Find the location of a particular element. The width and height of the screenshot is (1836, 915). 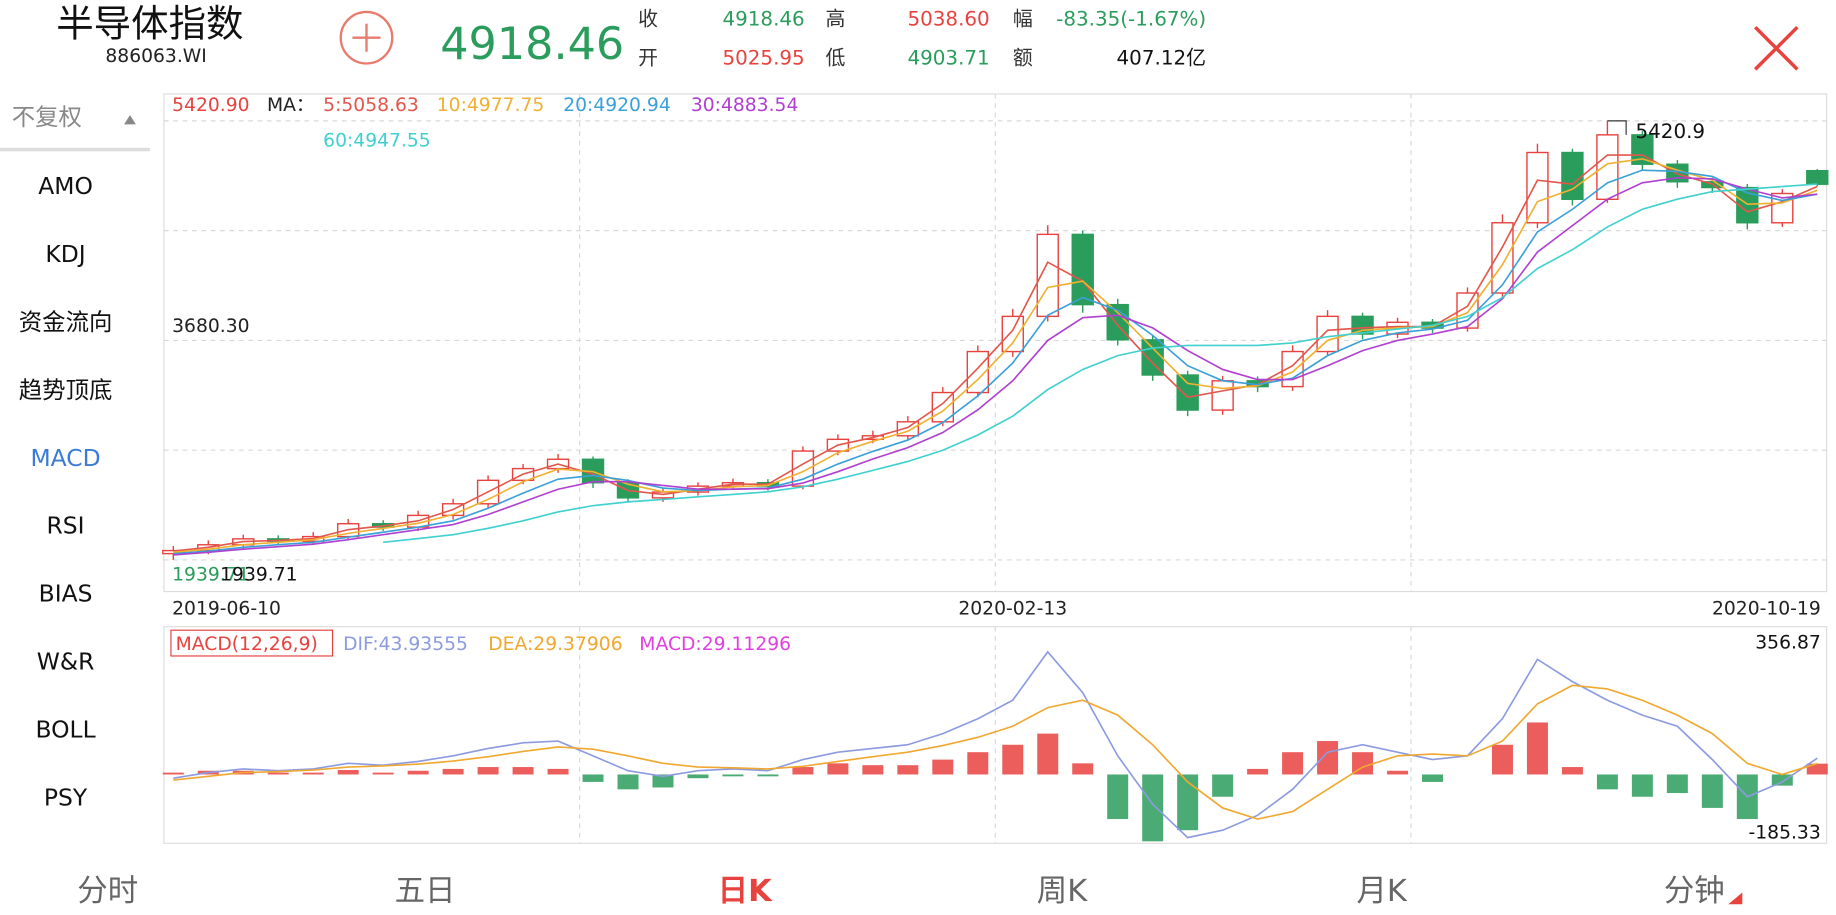

tab: 周K is located at coordinates (1062, 891).